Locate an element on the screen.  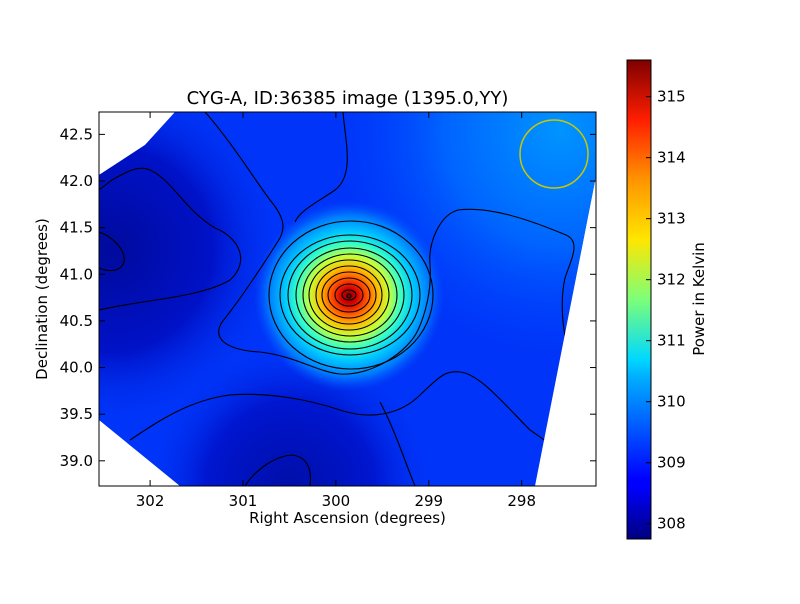
x-axis-label: Right Ascension (degrees) is located at coordinates (347, 518).